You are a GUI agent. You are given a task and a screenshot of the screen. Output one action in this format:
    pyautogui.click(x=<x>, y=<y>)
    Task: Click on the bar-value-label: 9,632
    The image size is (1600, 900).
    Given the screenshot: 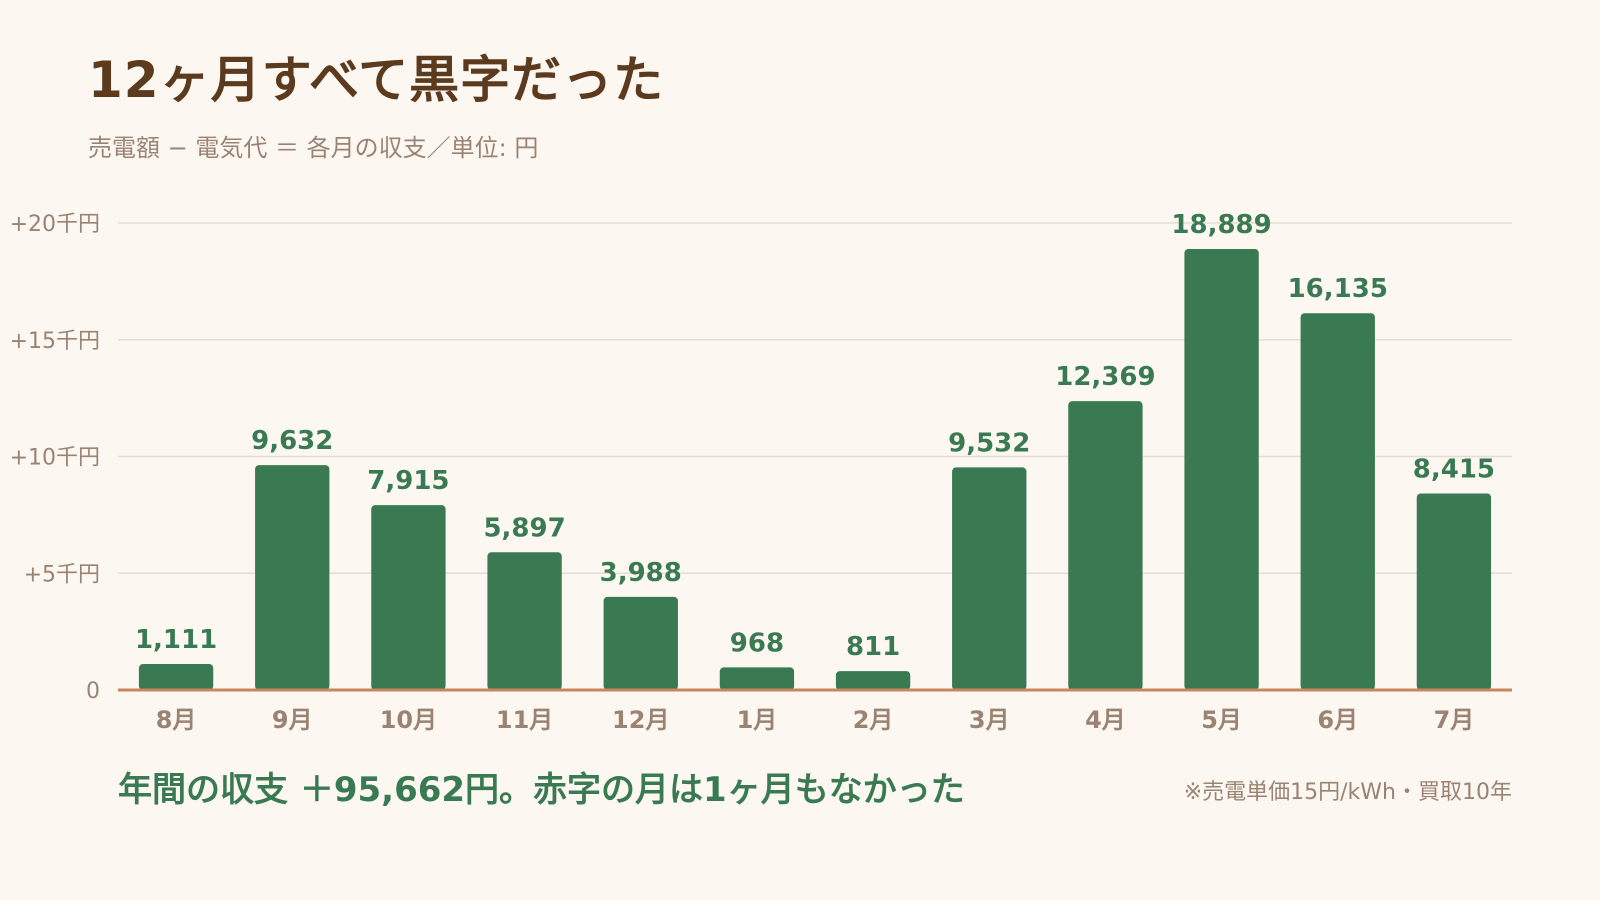 What is the action you would take?
    pyautogui.click(x=292, y=441)
    